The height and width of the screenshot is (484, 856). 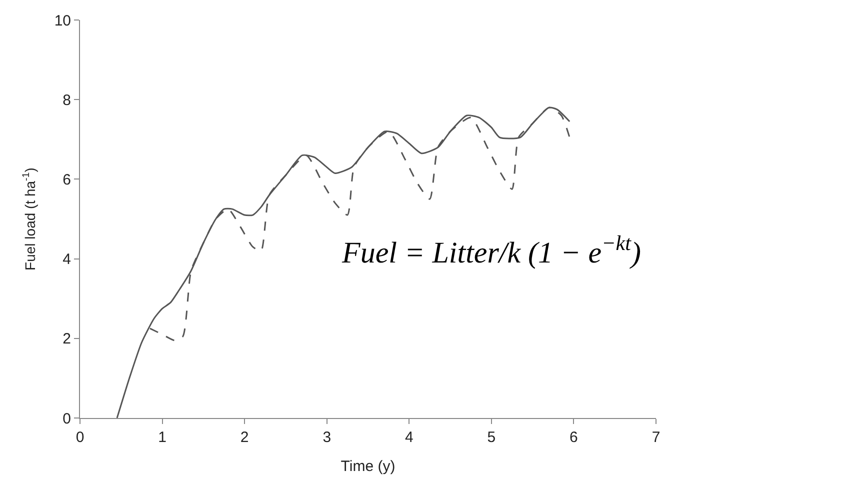 What do you see at coordinates (162, 437) in the screenshot?
I see `x-tick-label: 1` at bounding box center [162, 437].